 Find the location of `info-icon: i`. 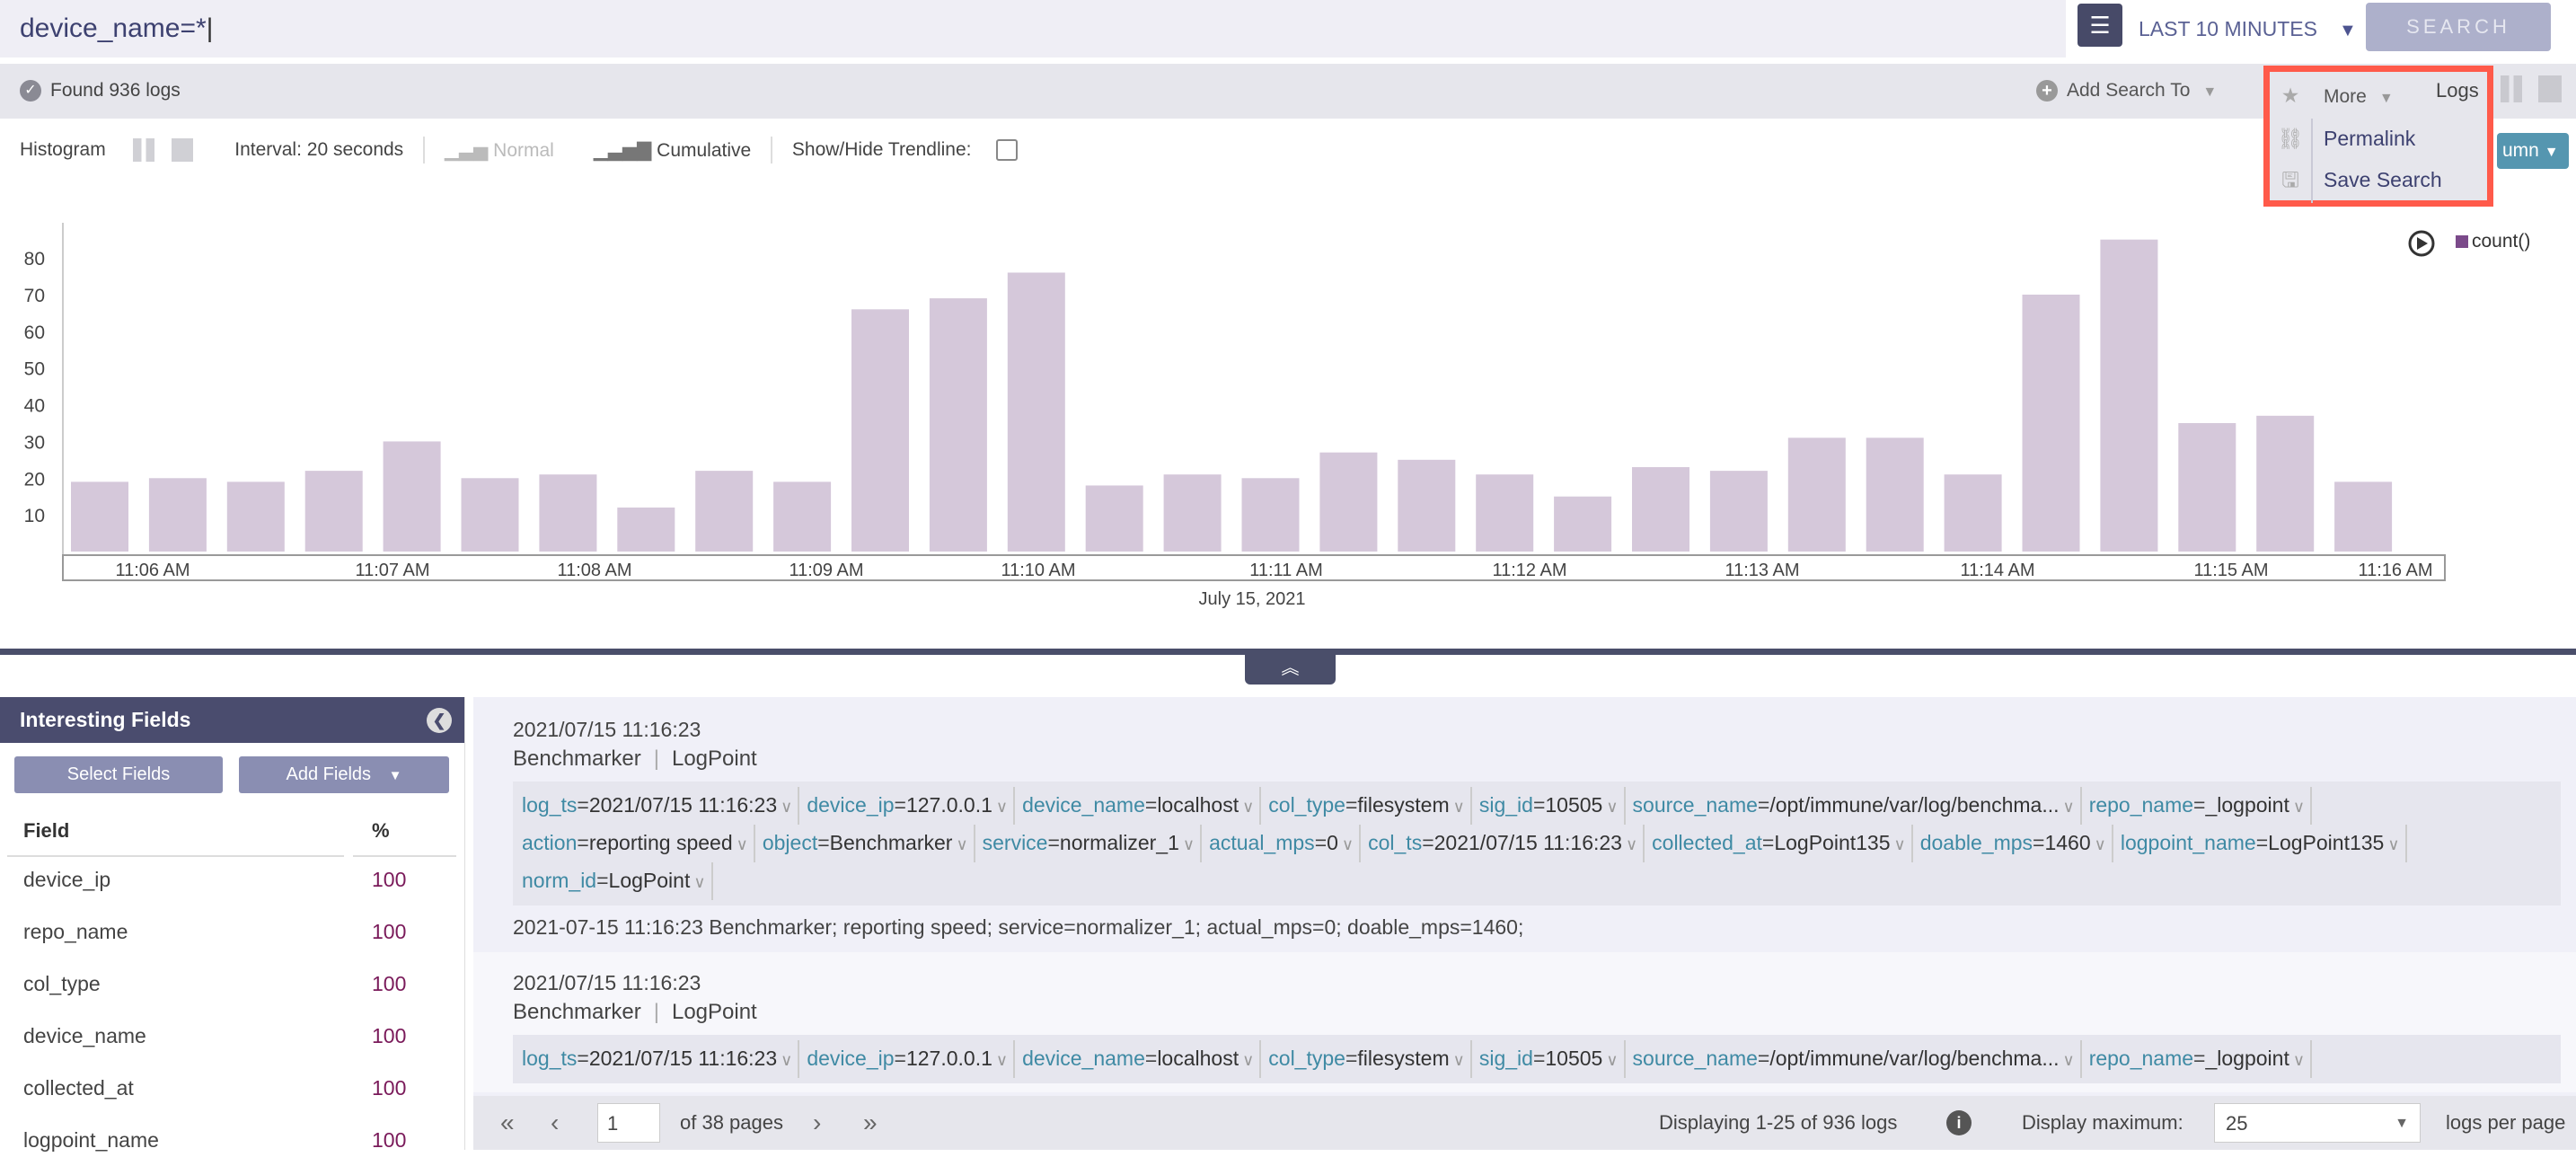

info-icon: i is located at coordinates (1959, 1122).